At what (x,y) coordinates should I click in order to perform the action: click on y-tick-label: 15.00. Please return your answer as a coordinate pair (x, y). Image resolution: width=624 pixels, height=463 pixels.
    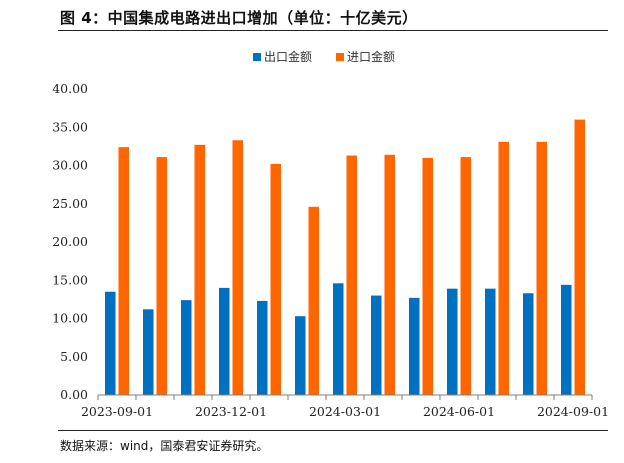
    Looking at the image, I should click on (70, 279).